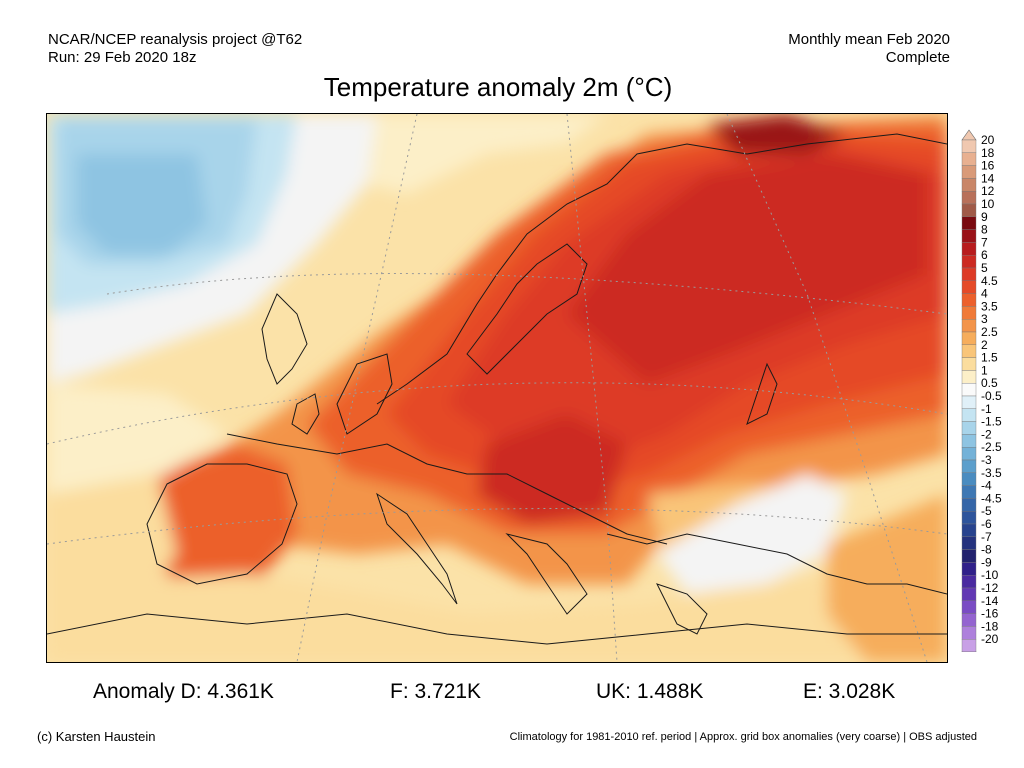 The image size is (1024, 768). What do you see at coordinates (122, 57) in the screenshot?
I see `run-date-label: Run: 29 Feb 2020 18z` at bounding box center [122, 57].